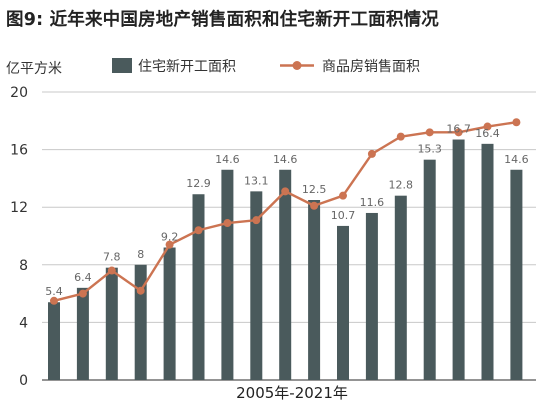 The width and height of the screenshot is (550, 408). Describe the element at coordinates (343, 215) in the screenshot. I see `bar-value-label: 10.7` at that location.